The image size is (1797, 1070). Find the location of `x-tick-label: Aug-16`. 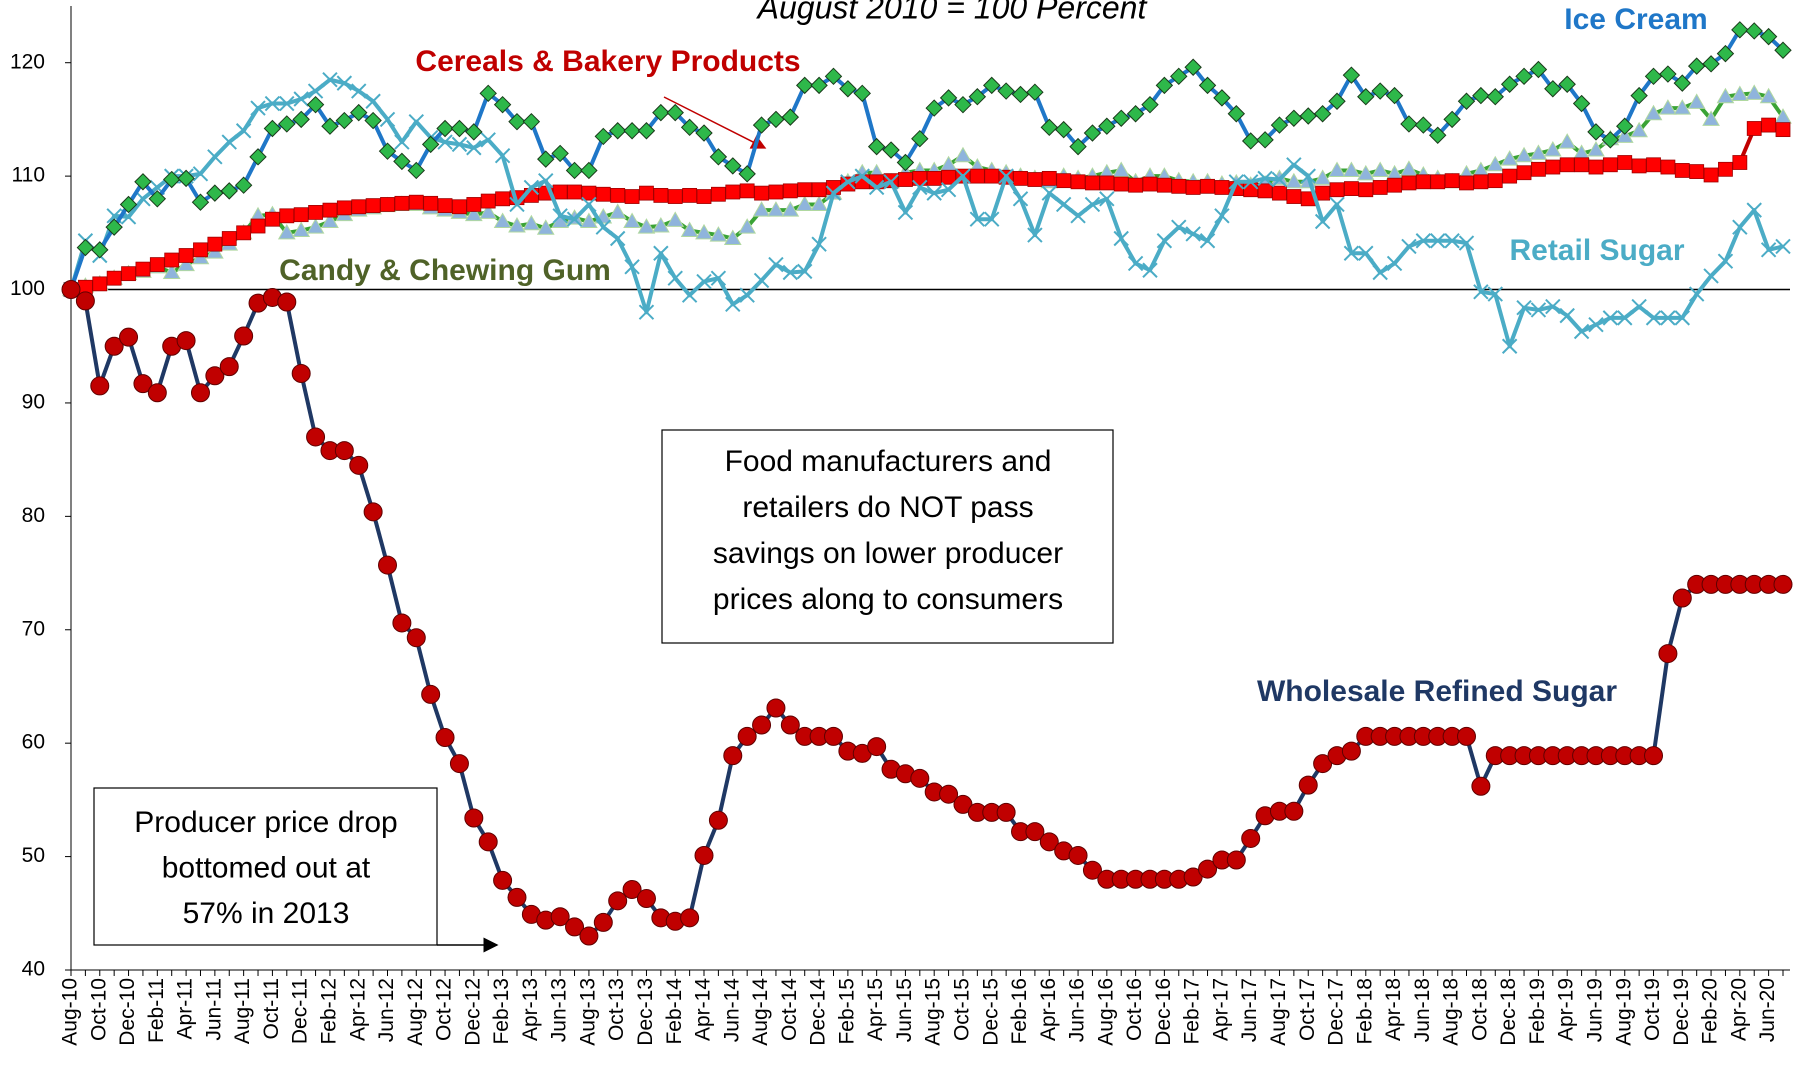

x-tick-label: Aug-16 is located at coordinates (1105, 1012).